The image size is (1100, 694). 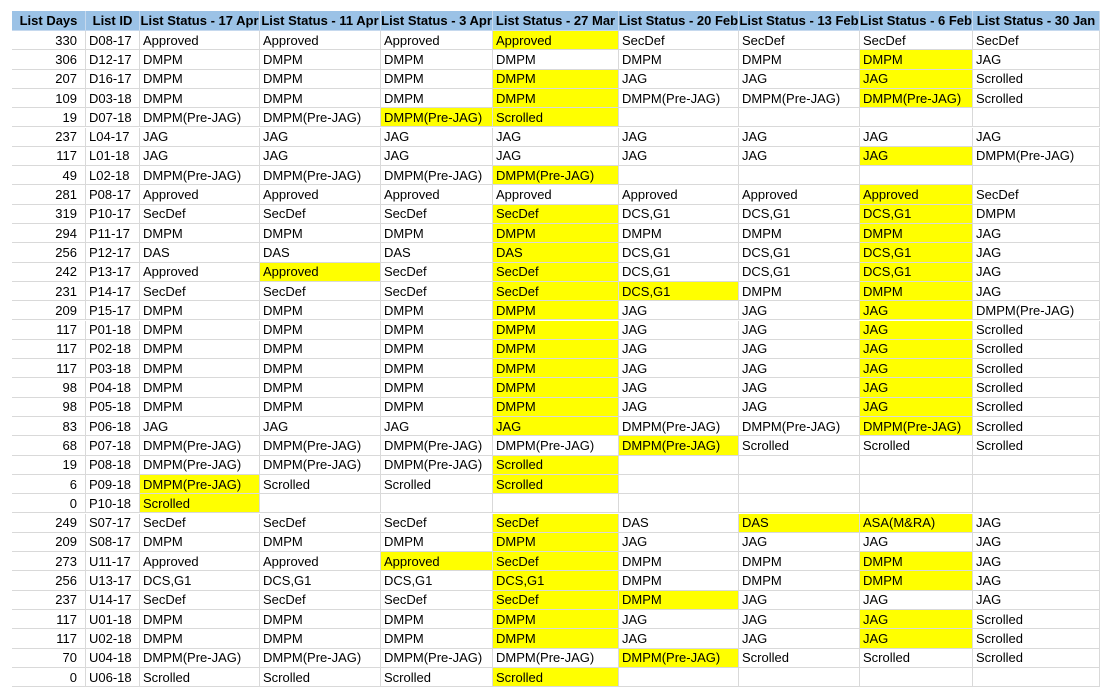 What do you see at coordinates (113, 41) in the screenshot?
I see `list-id: D08-17` at bounding box center [113, 41].